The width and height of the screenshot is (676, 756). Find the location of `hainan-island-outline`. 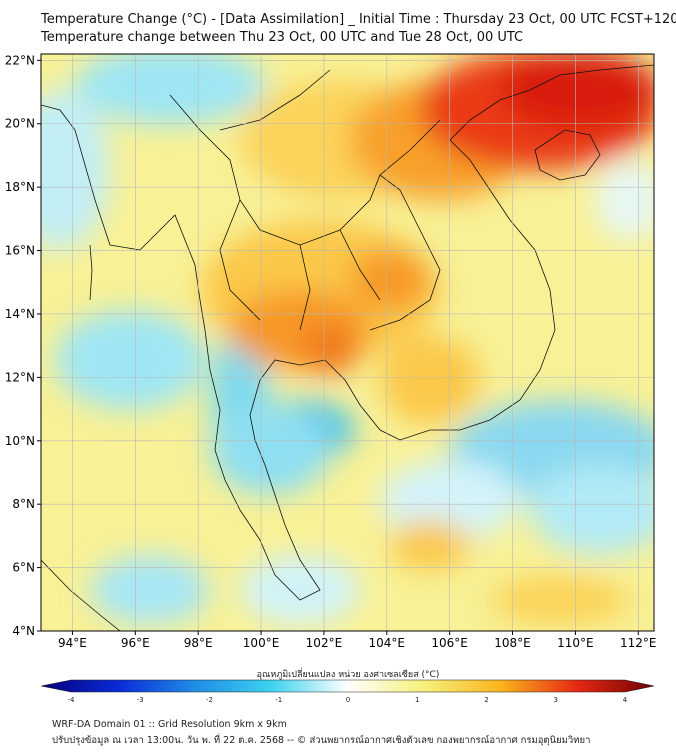

hainan-island-outline is located at coordinates (567, 155).